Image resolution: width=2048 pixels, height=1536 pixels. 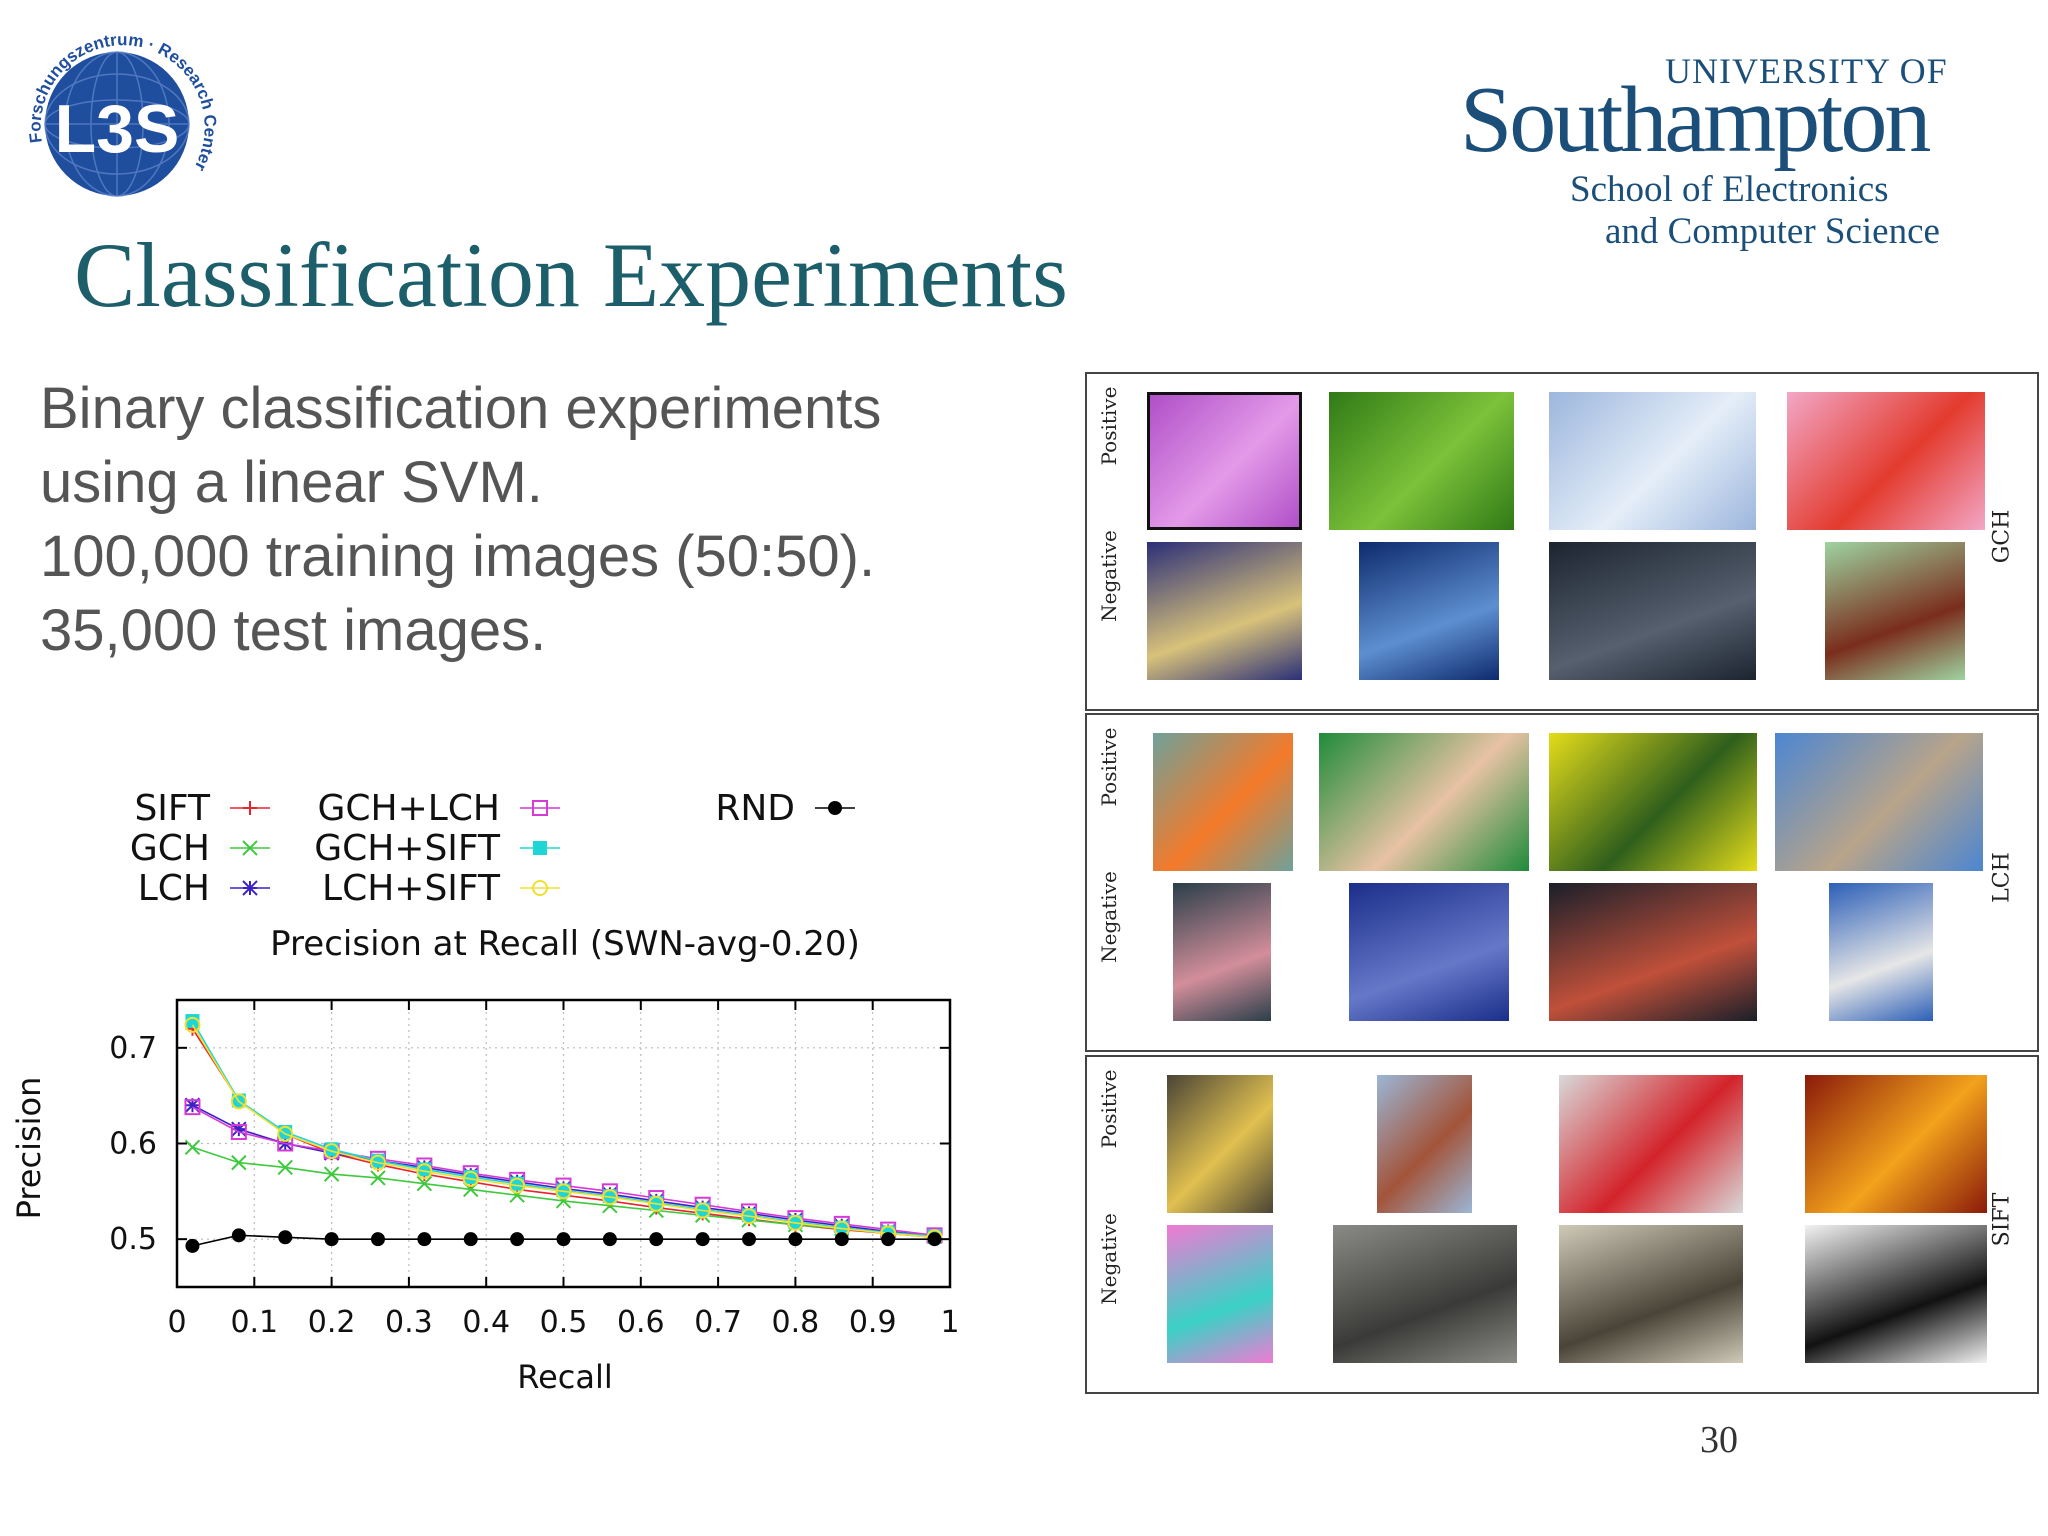 What do you see at coordinates (785, 808) in the screenshot?
I see `legend-item-rnd: RND` at bounding box center [785, 808].